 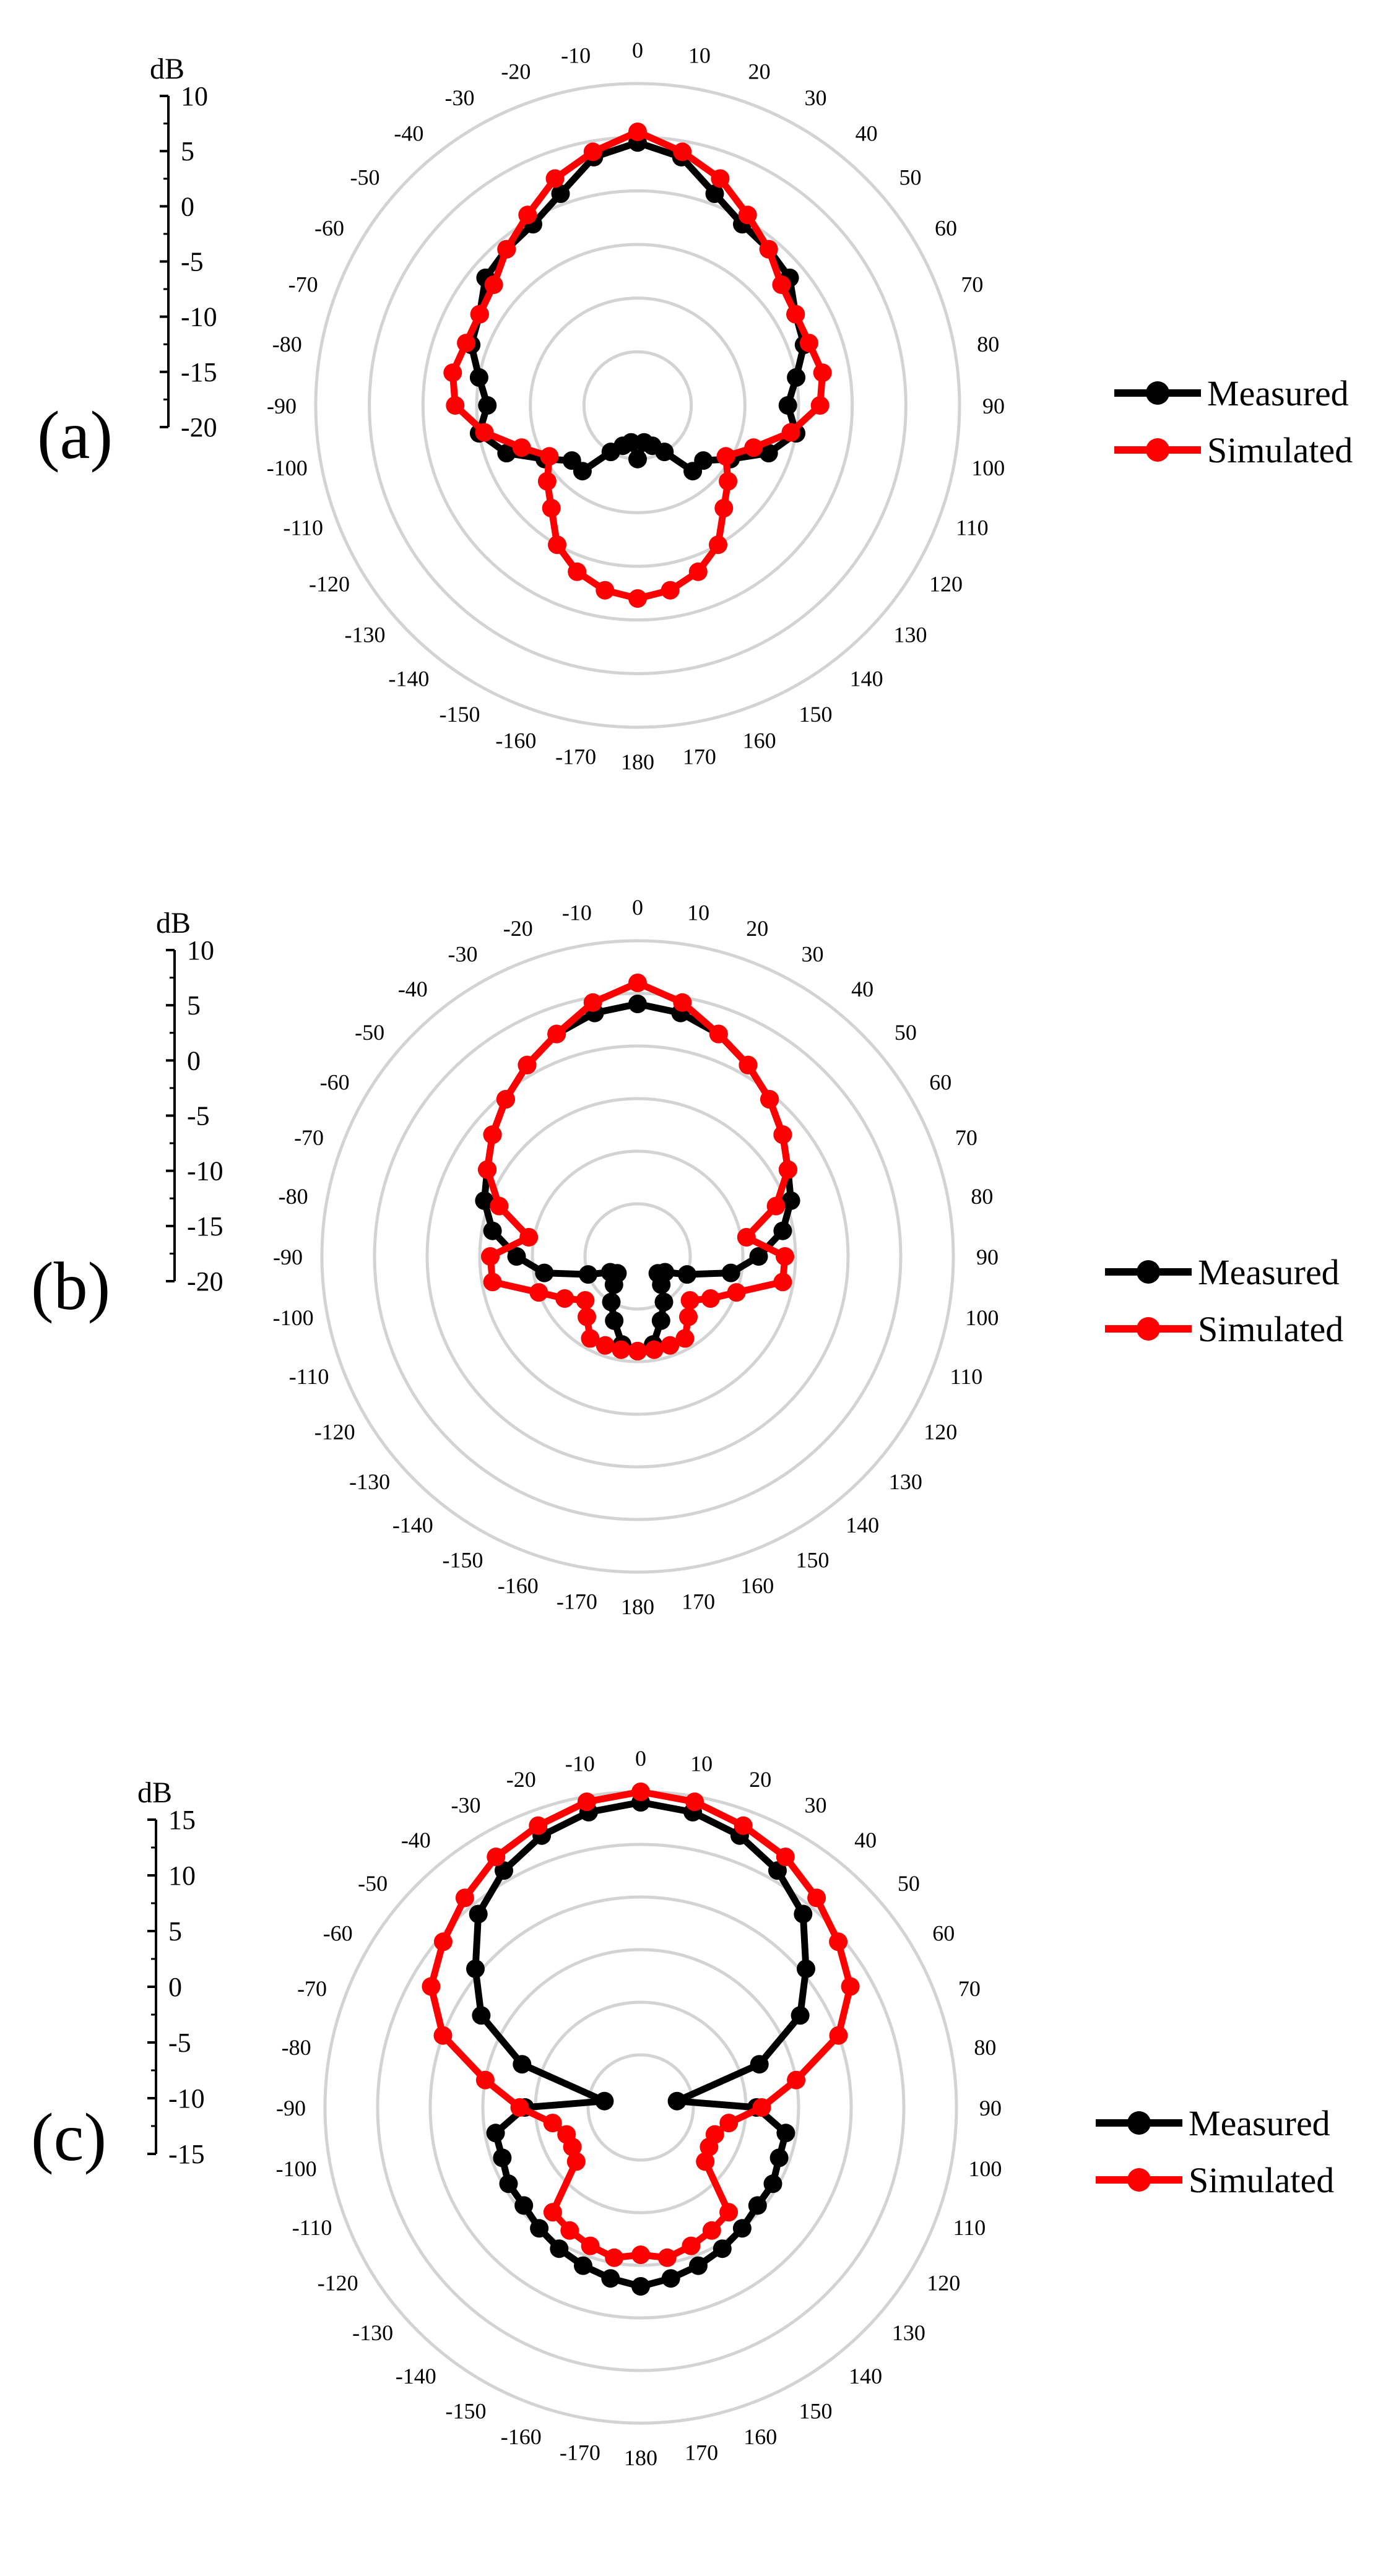 I want to click on radial-tick-label: 15, so click(x=182, y=1820).